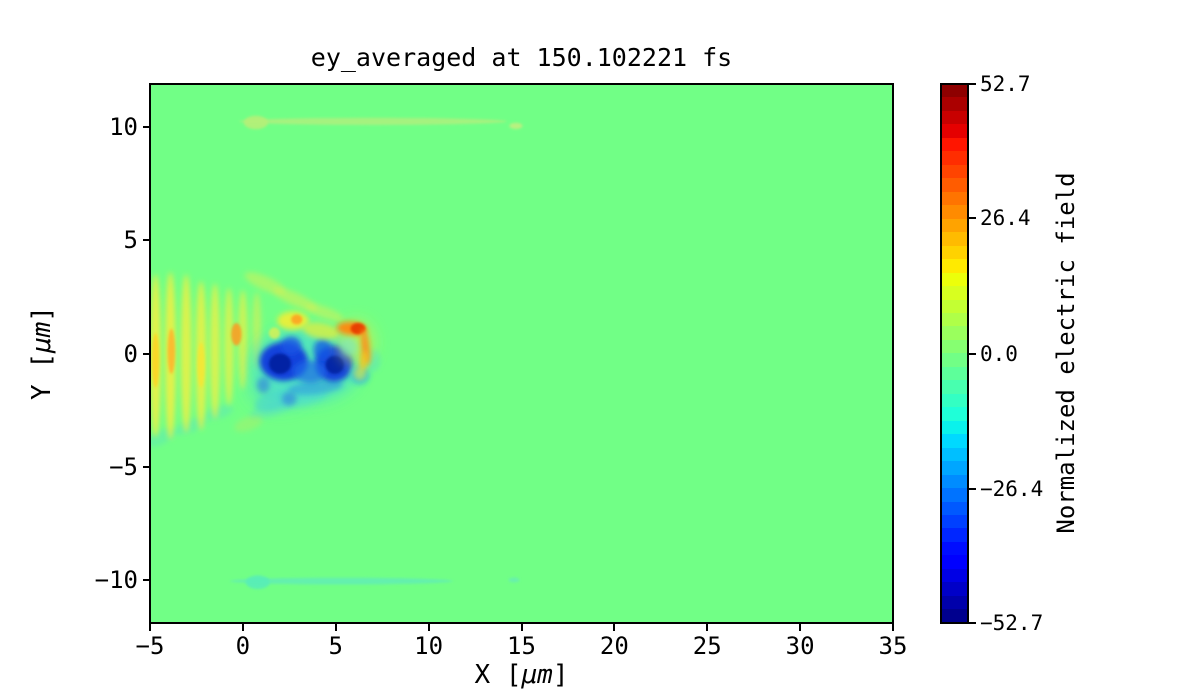 The width and height of the screenshot is (1200, 700). What do you see at coordinates (521, 646) in the screenshot?
I see `x-tick-label: 15` at bounding box center [521, 646].